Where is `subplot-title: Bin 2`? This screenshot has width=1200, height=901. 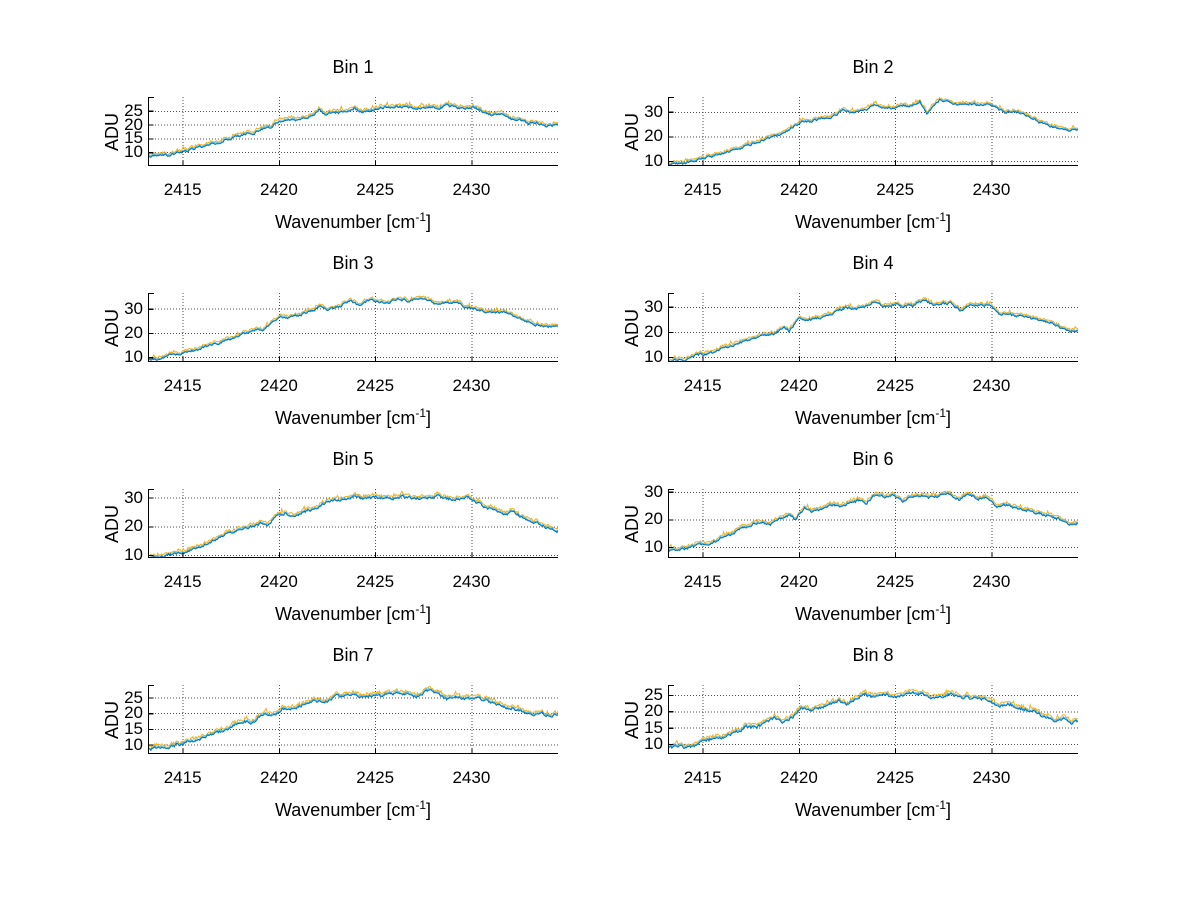 subplot-title: Bin 2 is located at coordinates (873, 67).